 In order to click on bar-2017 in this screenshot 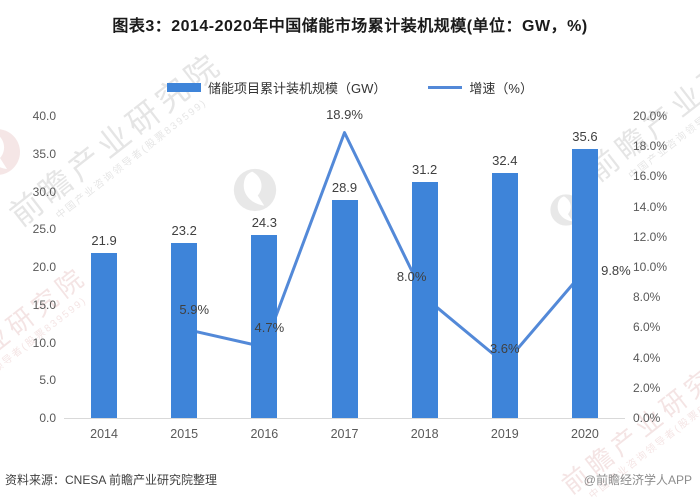, I will do `click(344, 308)`.